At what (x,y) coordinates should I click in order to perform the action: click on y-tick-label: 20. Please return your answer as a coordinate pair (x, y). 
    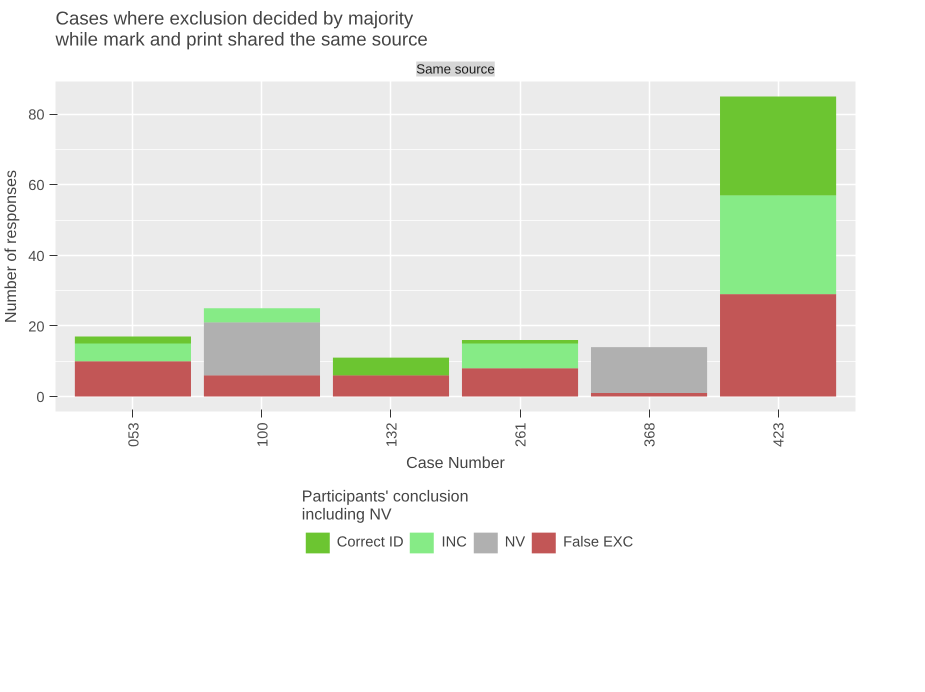
    Looking at the image, I should click on (36, 327).